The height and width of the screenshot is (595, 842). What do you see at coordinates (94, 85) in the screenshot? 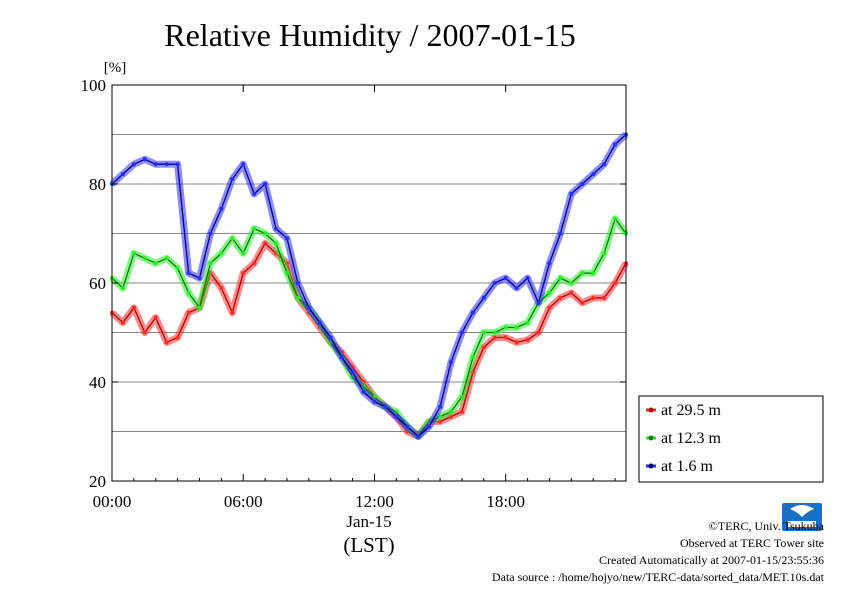
I see `y-tick-label: 100` at bounding box center [94, 85].